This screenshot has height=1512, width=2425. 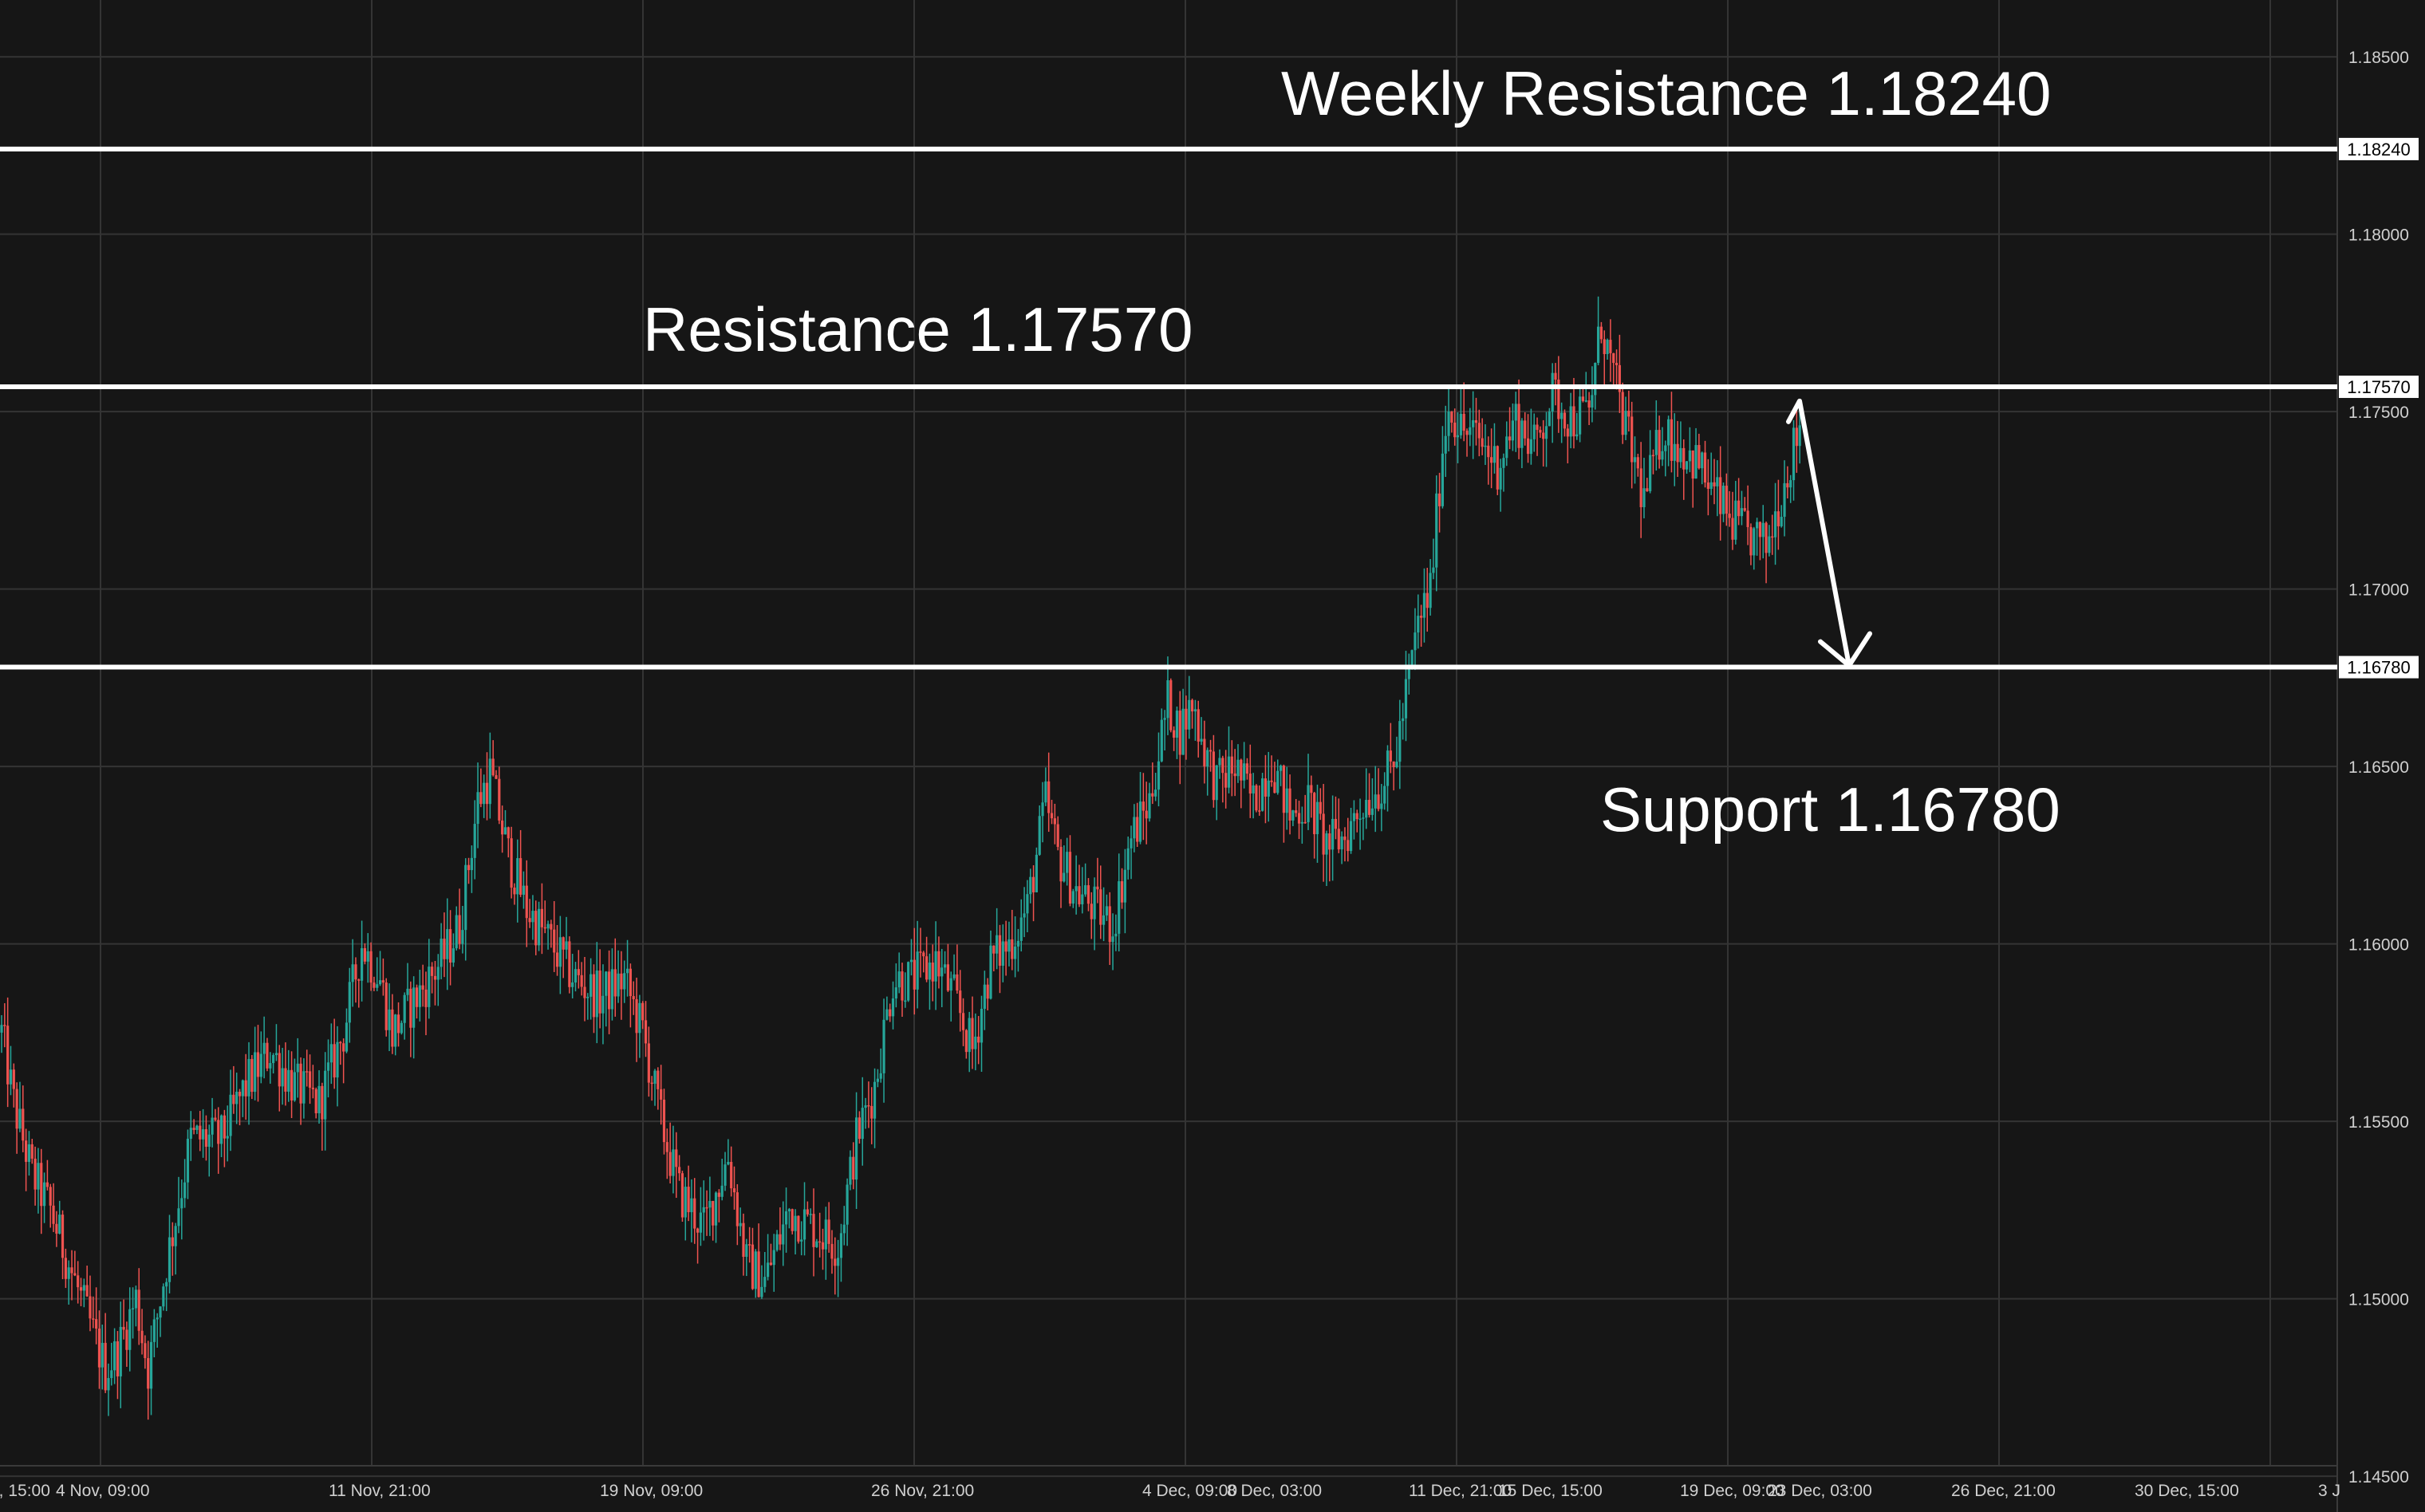 What do you see at coordinates (2378, 1122) in the screenshot?
I see `price-tick-label: 1.15500` at bounding box center [2378, 1122].